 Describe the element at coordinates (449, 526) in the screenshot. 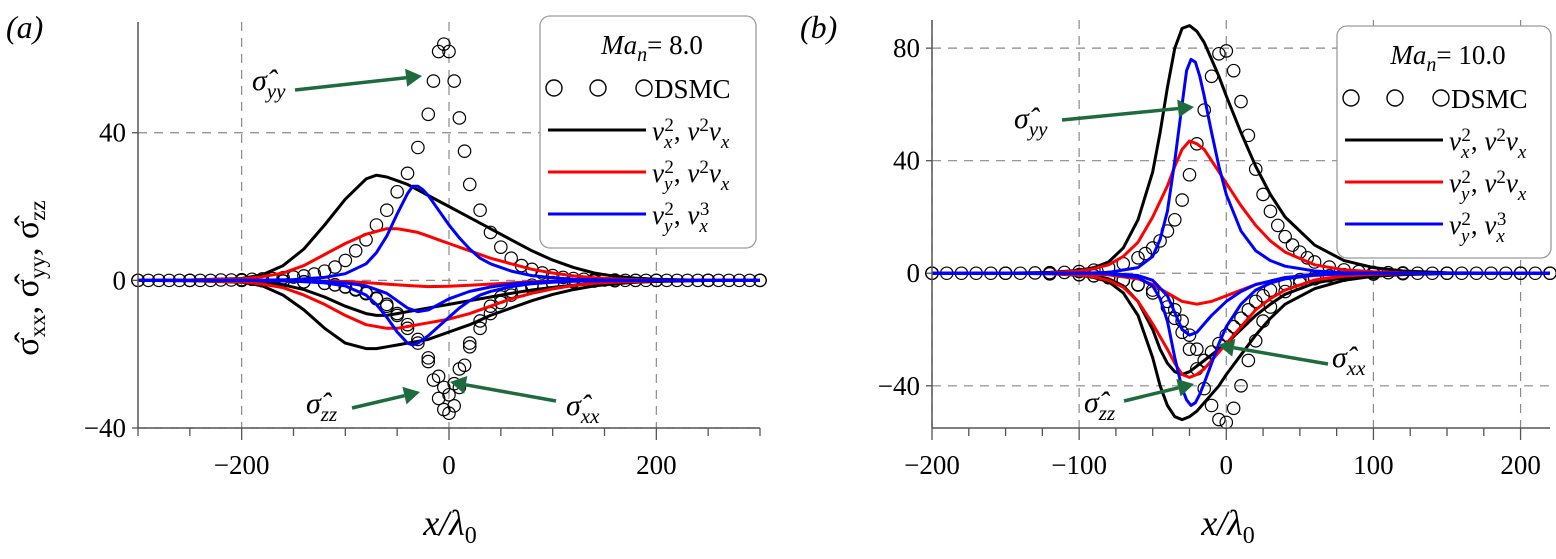

I see `panel-a-x-axis-label: x/λ0` at that location.